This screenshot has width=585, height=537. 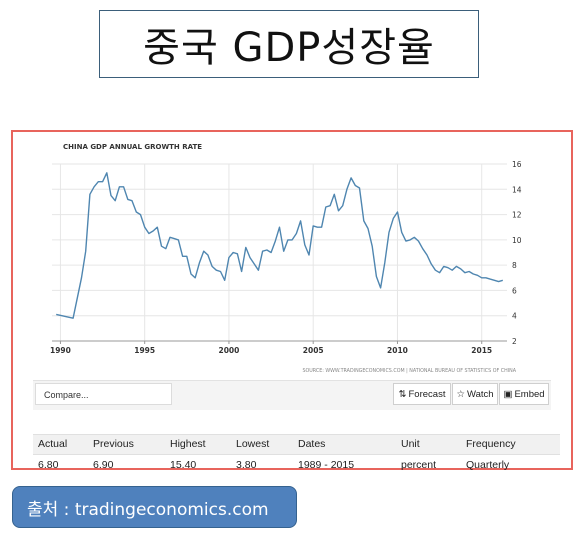 I want to click on stats-value-previous: 6.90, so click(x=103, y=465).